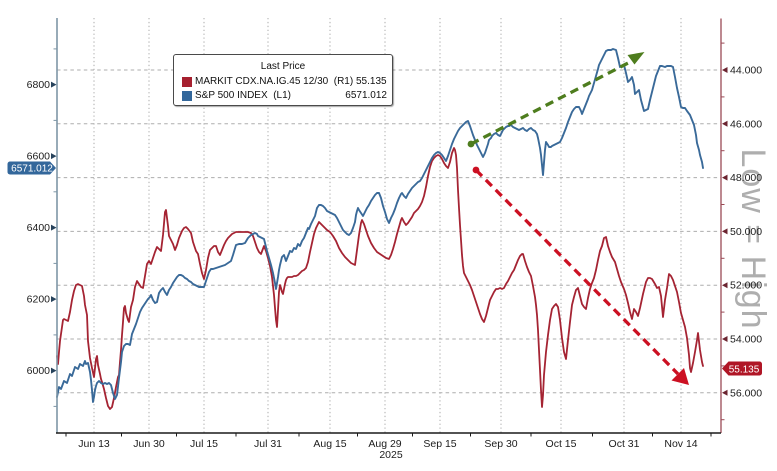 This screenshot has width=777, height=471. What do you see at coordinates (39, 85) in the screenshot?
I see `svg-text: 6800` at bounding box center [39, 85].